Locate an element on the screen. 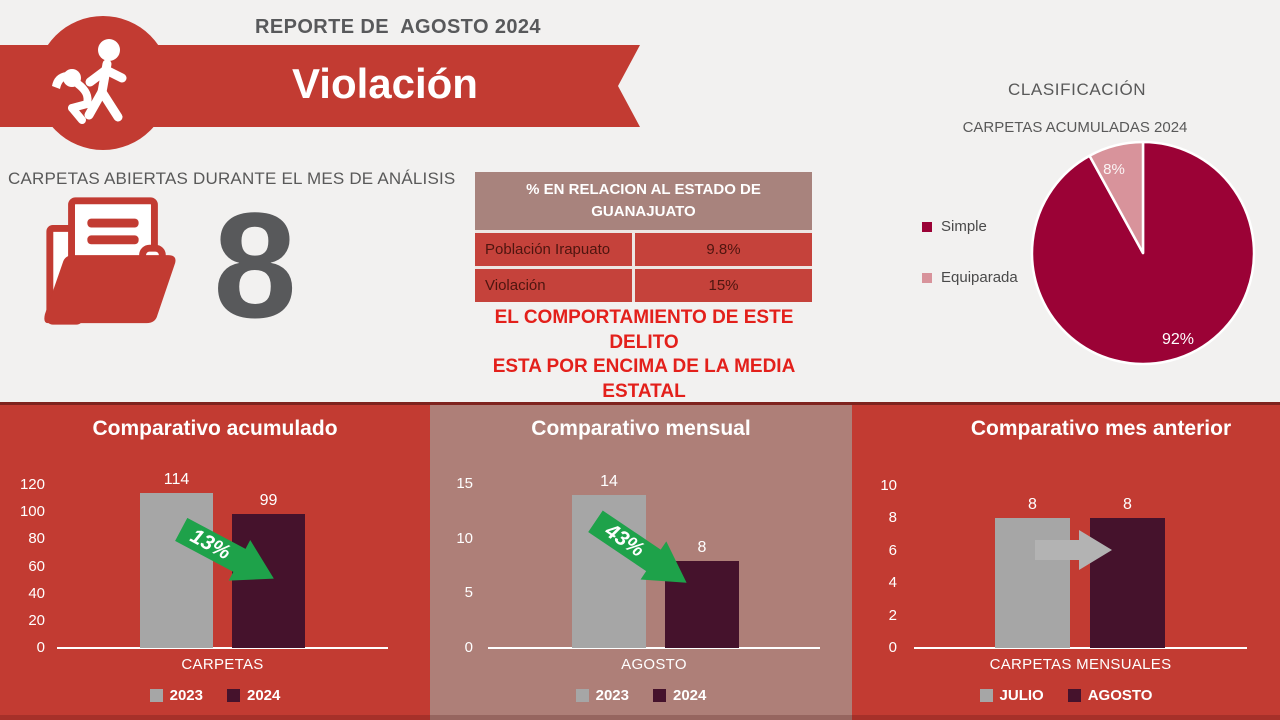 The image size is (1280, 720). bar-2023 is located at coordinates (176, 570).